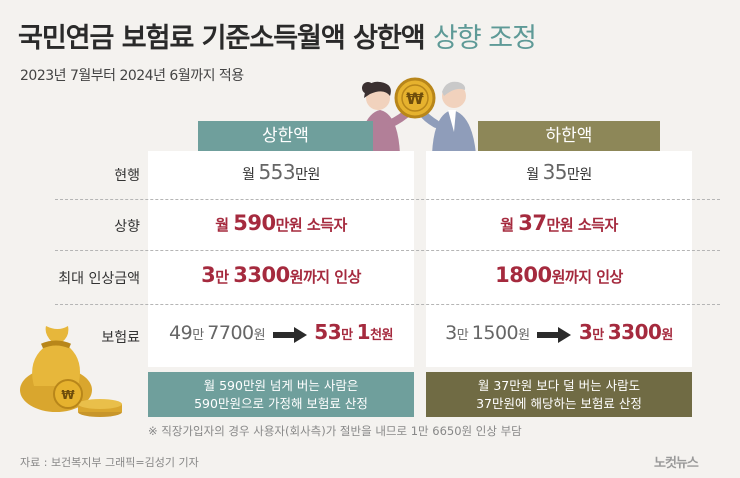 Image resolution: width=740 pixels, height=478 pixels. What do you see at coordinates (569, 136) in the screenshot?
I see `header-lower-limit: 하한액` at bounding box center [569, 136].